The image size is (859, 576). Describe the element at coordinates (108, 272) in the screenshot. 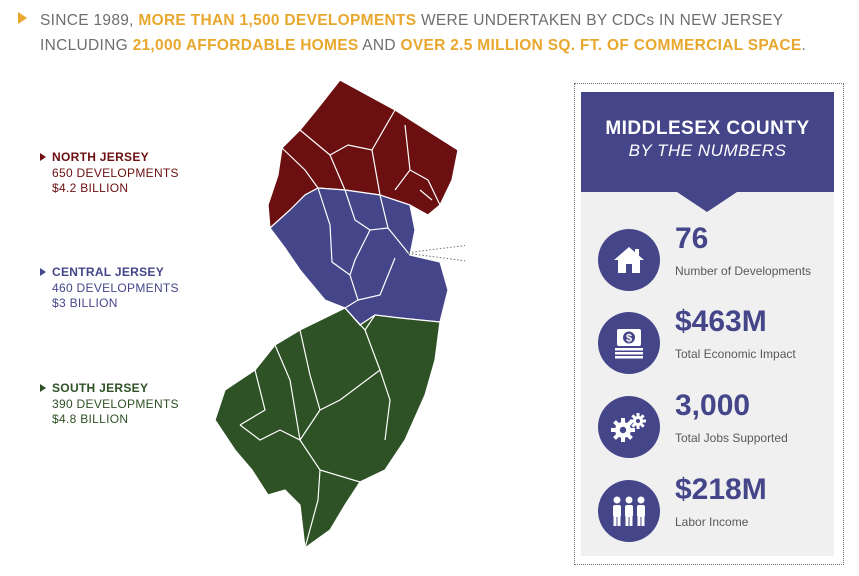

I see `region-name: CENTRAL JERSEY` at that location.